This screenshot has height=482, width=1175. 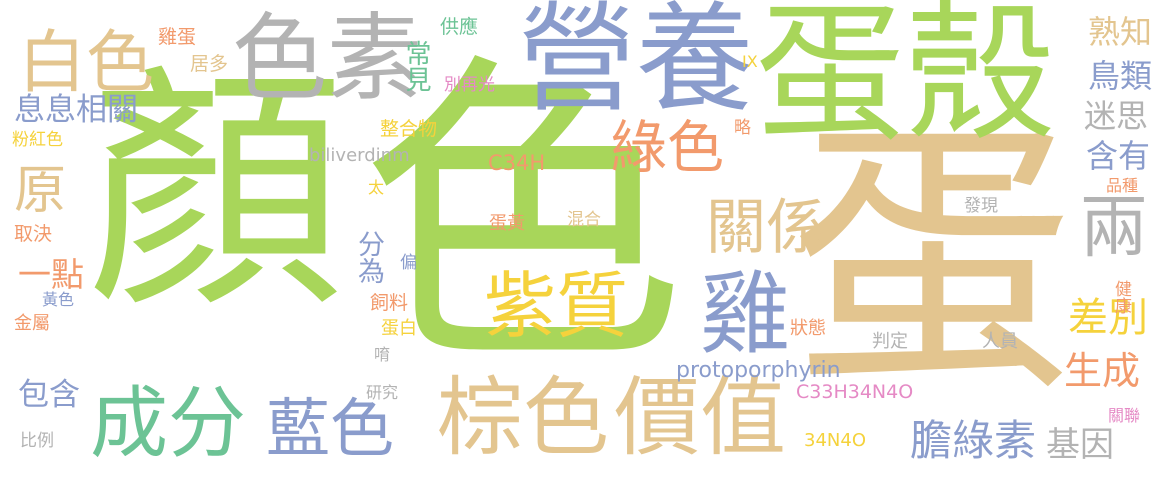 What do you see at coordinates (981, 206) in the screenshot?
I see `word-fa-xian: 發現` at bounding box center [981, 206].